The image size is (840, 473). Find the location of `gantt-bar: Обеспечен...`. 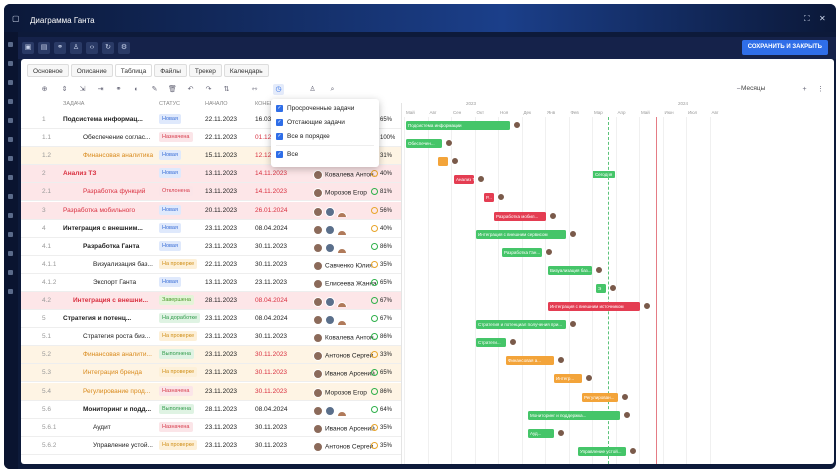

gantt-bar: Обеспечен... is located at coordinates (424, 144).